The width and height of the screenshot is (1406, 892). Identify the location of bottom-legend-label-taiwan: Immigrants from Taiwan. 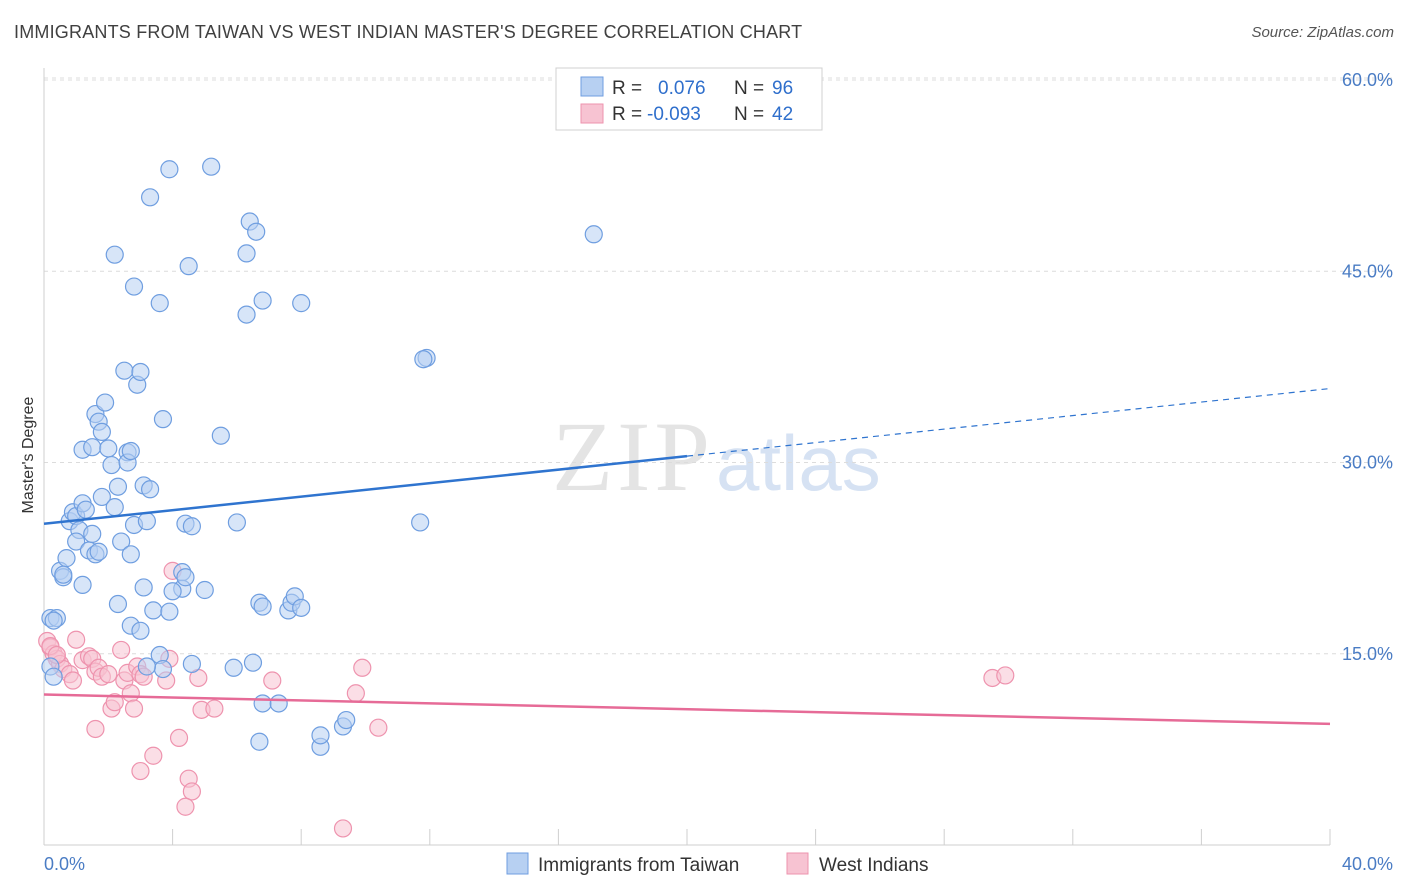
(638, 865).